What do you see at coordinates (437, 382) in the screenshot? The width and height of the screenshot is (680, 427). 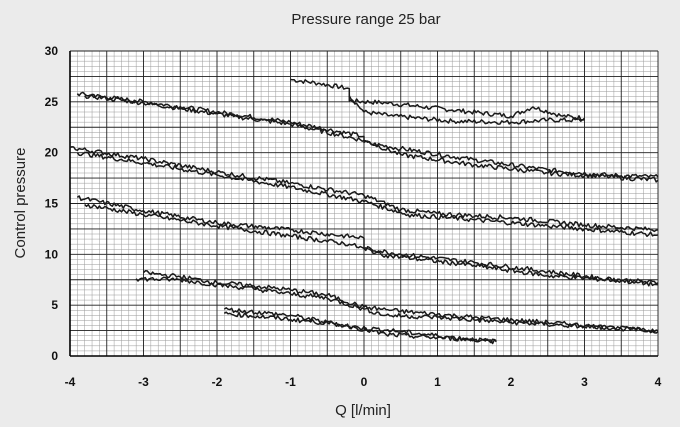 I see `x-tick-label: 1` at bounding box center [437, 382].